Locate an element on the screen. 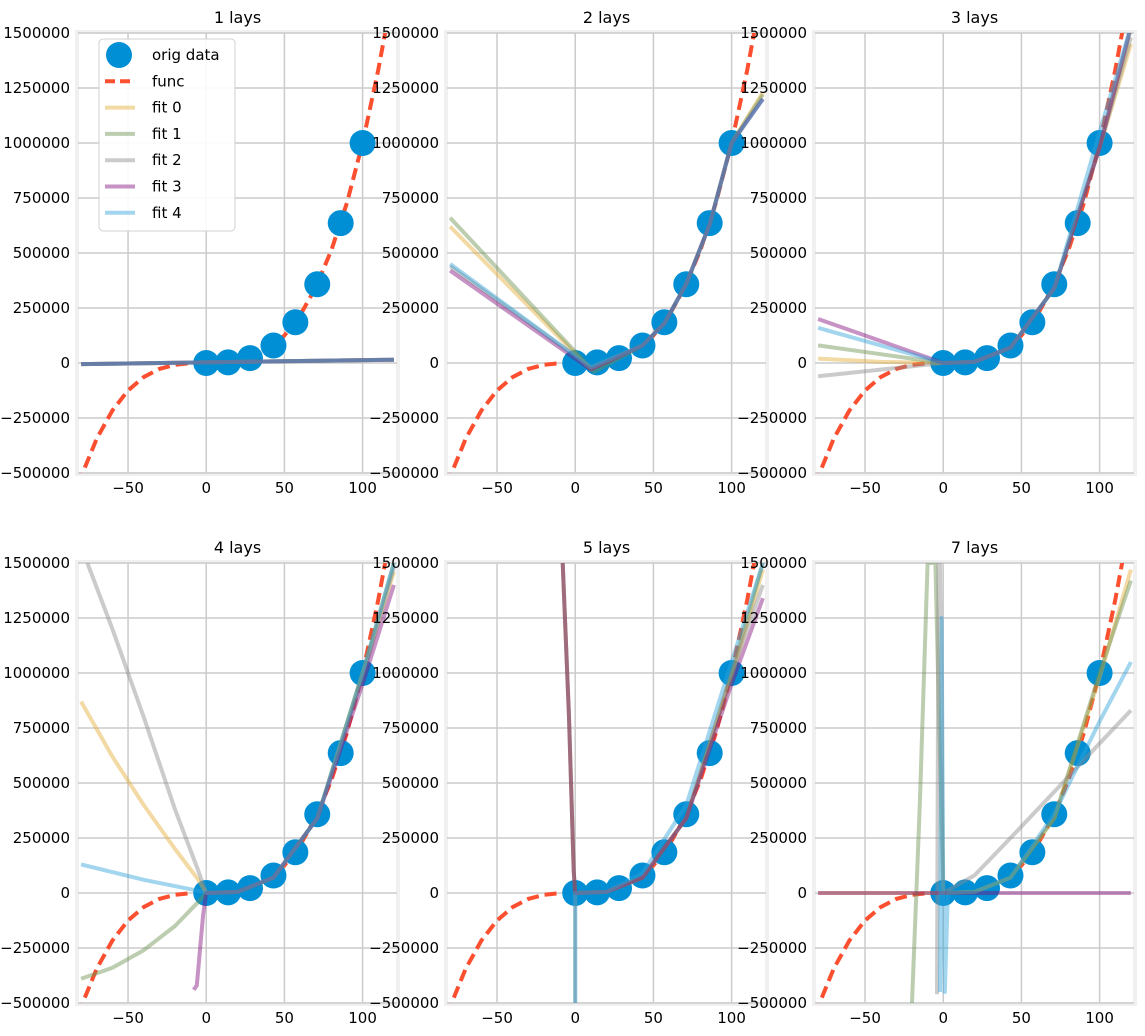 The height and width of the screenshot is (1036, 1145). subplot-title: 4 lays is located at coordinates (237, 547).